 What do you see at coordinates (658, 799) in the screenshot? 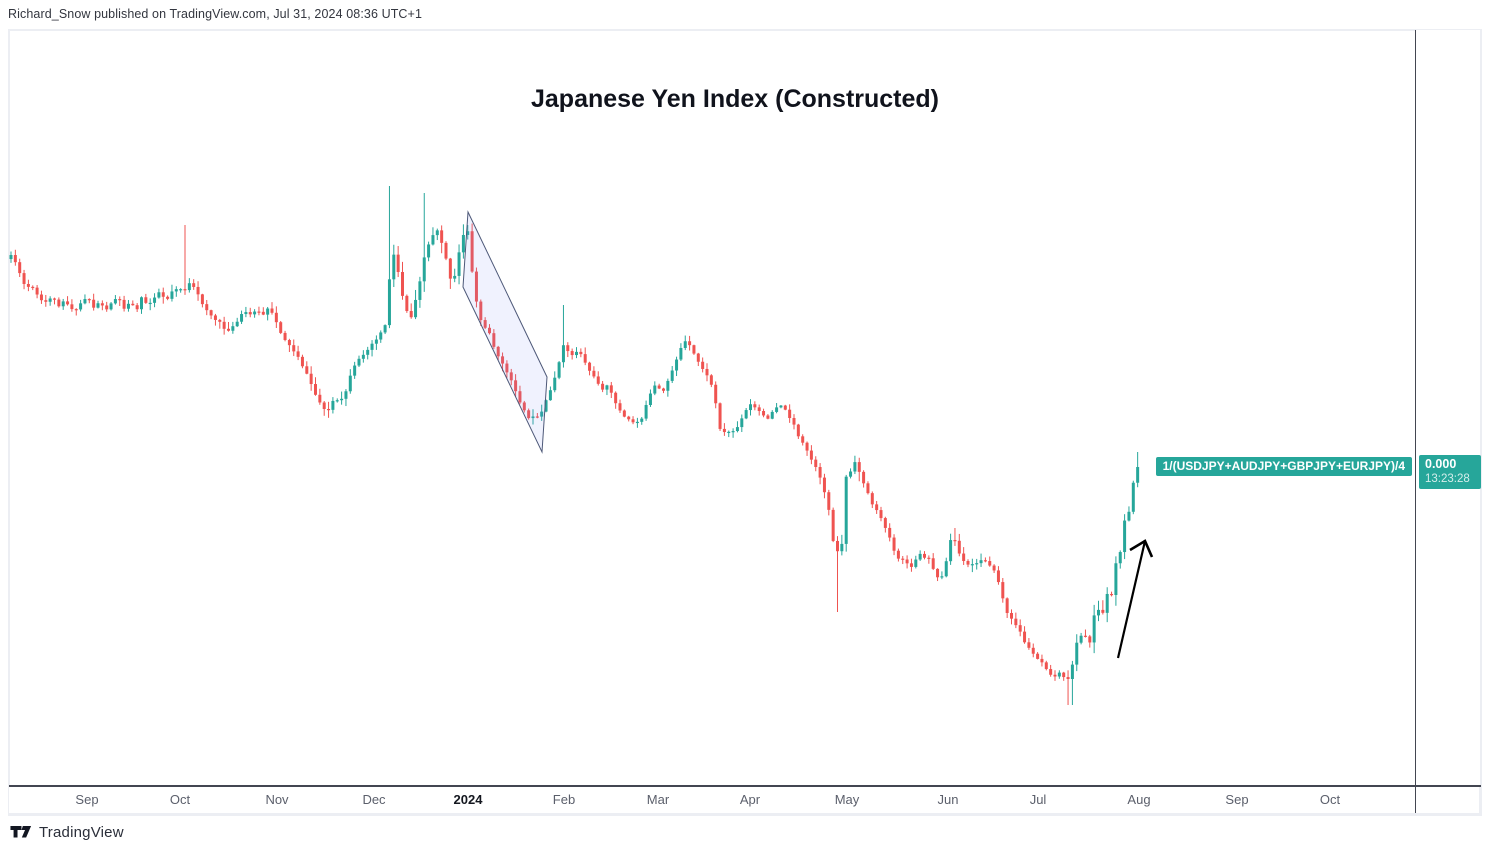
I see `time-axis-label: Mar` at bounding box center [658, 799].